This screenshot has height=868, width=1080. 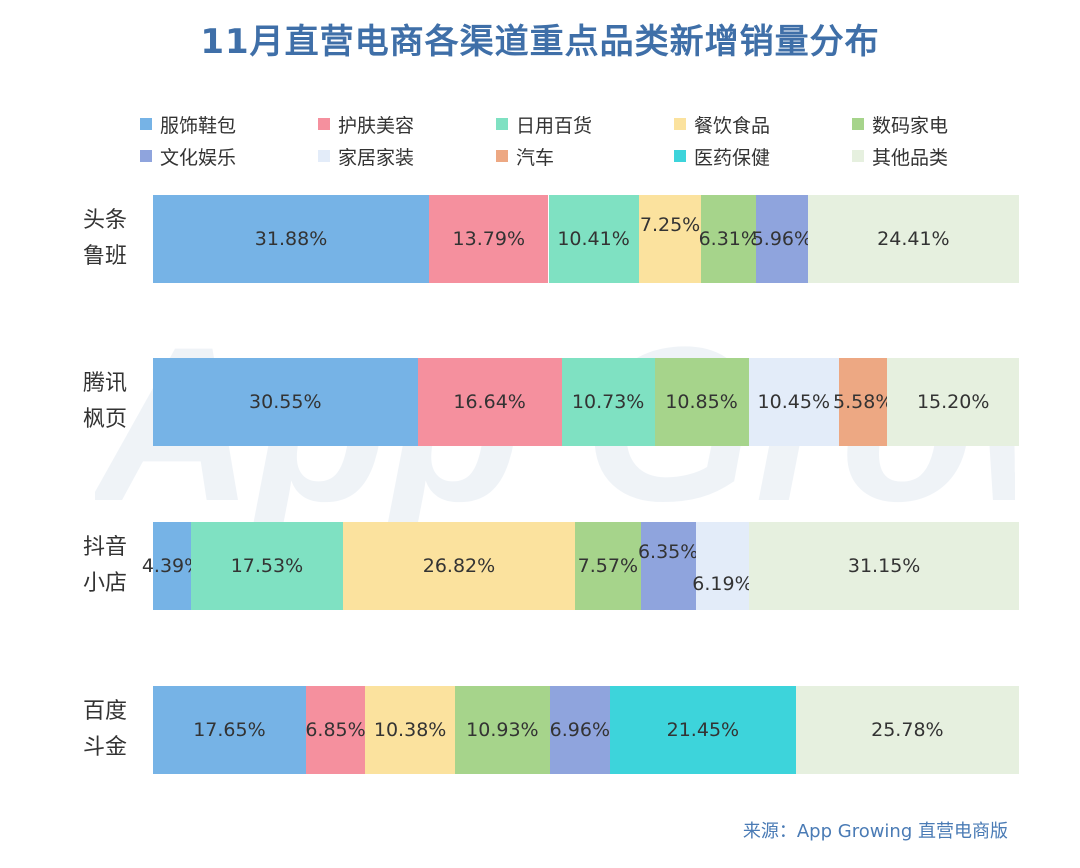 I want to click on chart-title: 11月直营电商各渠道重点品类新增销量分布, so click(x=540, y=42).